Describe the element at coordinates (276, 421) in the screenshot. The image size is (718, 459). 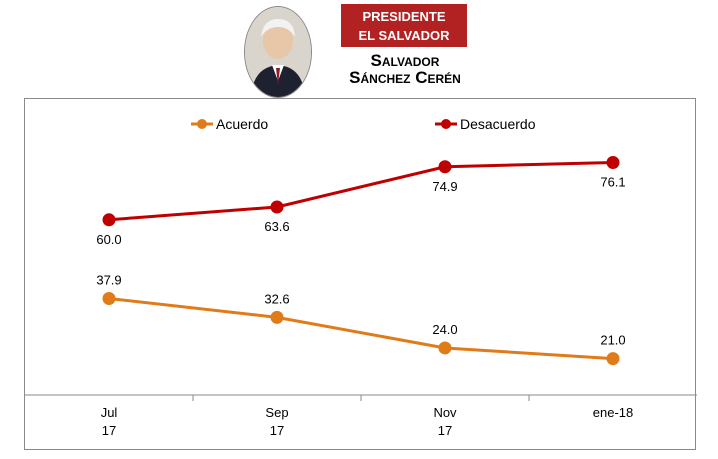
I see `x-tick-label: Sep 17` at that location.